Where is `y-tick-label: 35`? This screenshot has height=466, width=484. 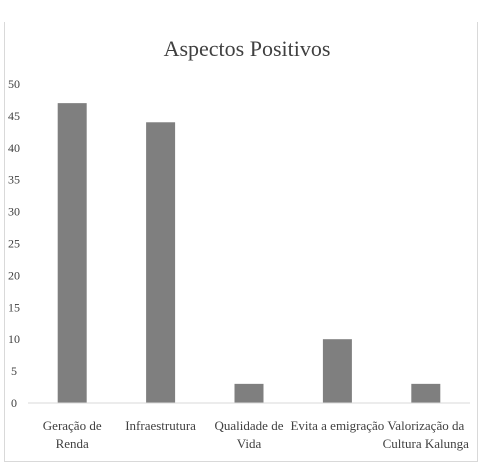 y-tick-label: 35 is located at coordinates (14, 180).